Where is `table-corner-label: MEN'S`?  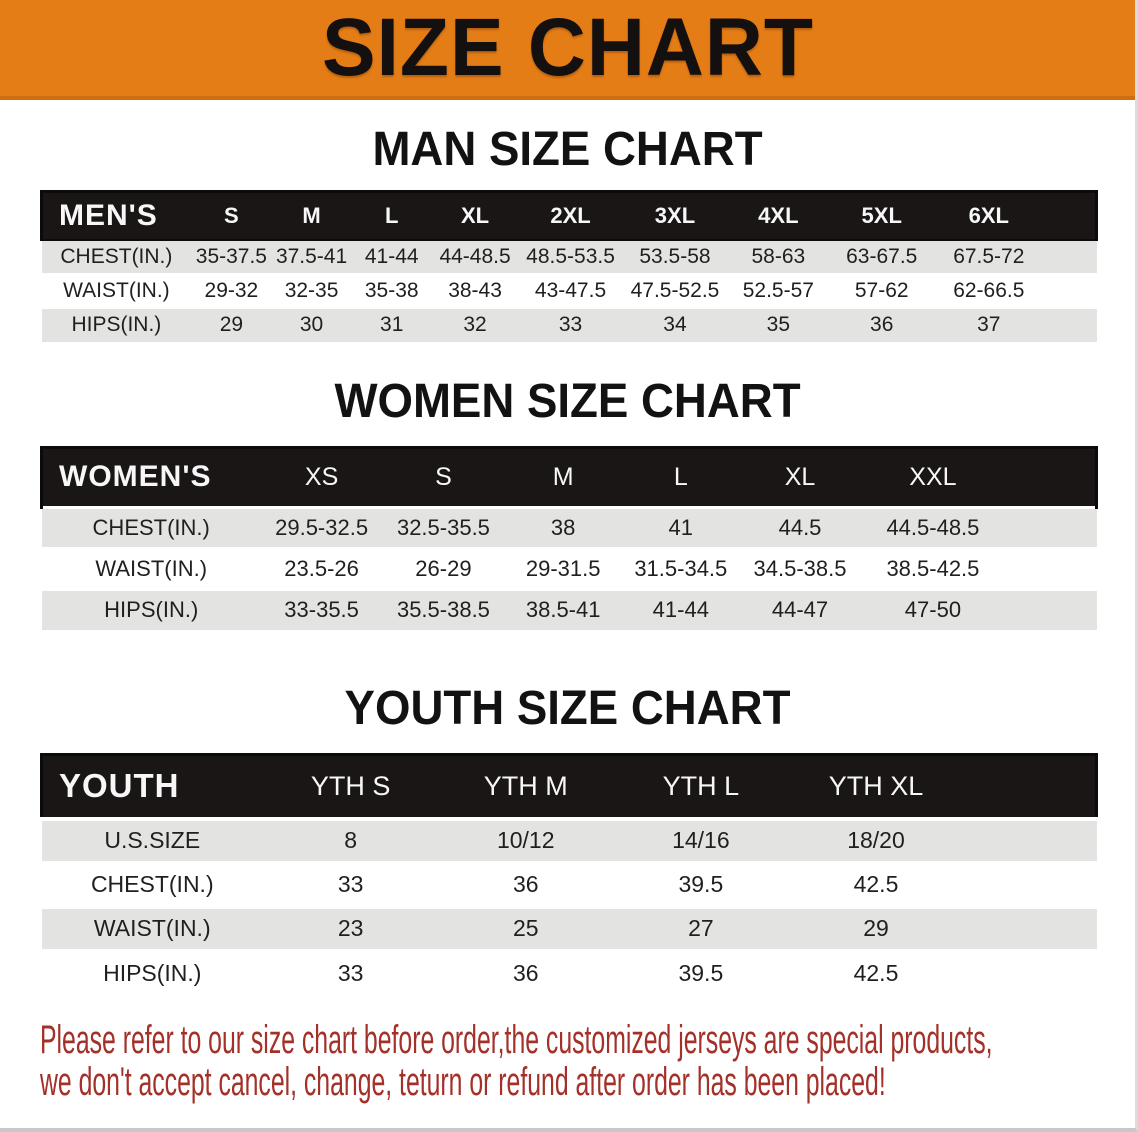
table-corner-label: MEN'S is located at coordinates (116, 215).